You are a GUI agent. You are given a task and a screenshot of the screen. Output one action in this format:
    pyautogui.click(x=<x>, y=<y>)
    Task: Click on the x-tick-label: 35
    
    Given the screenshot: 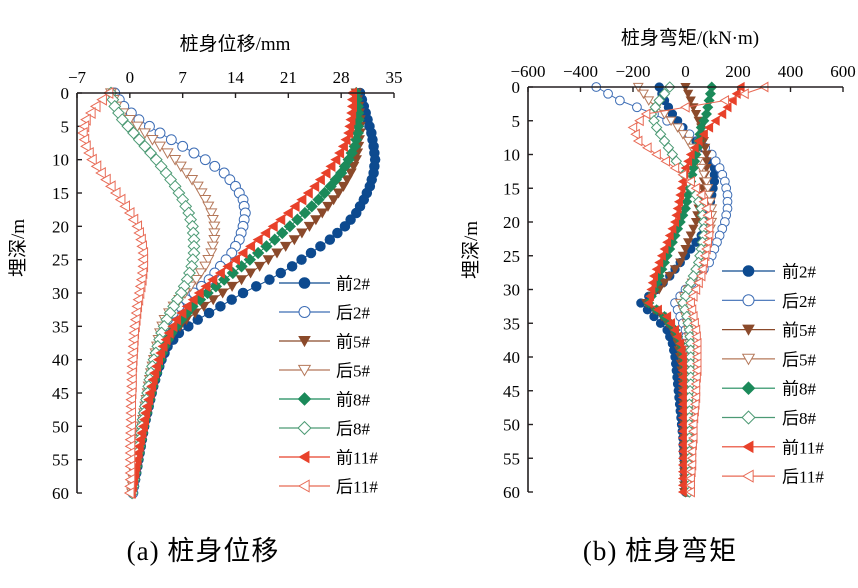 What is the action you would take?
    pyautogui.click(x=394, y=77)
    